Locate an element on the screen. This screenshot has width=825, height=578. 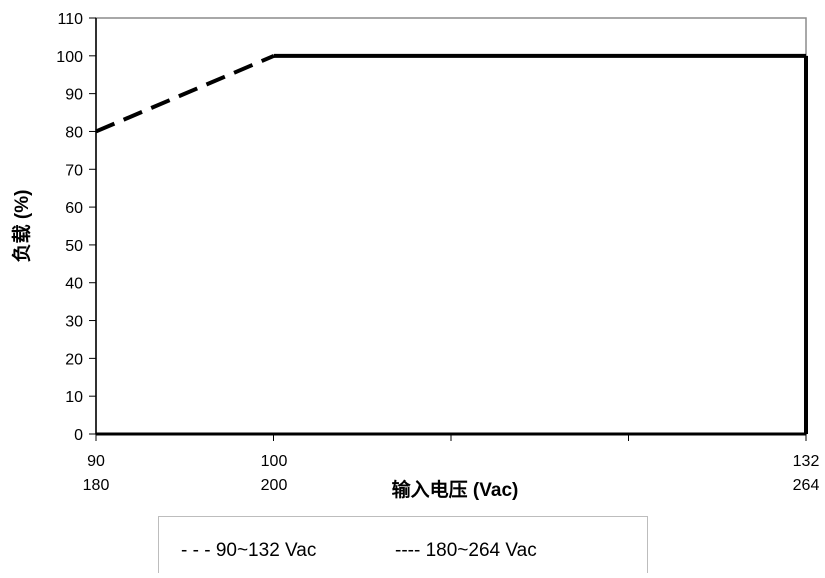
series-line-90-132-vac is located at coordinates (185, 93).